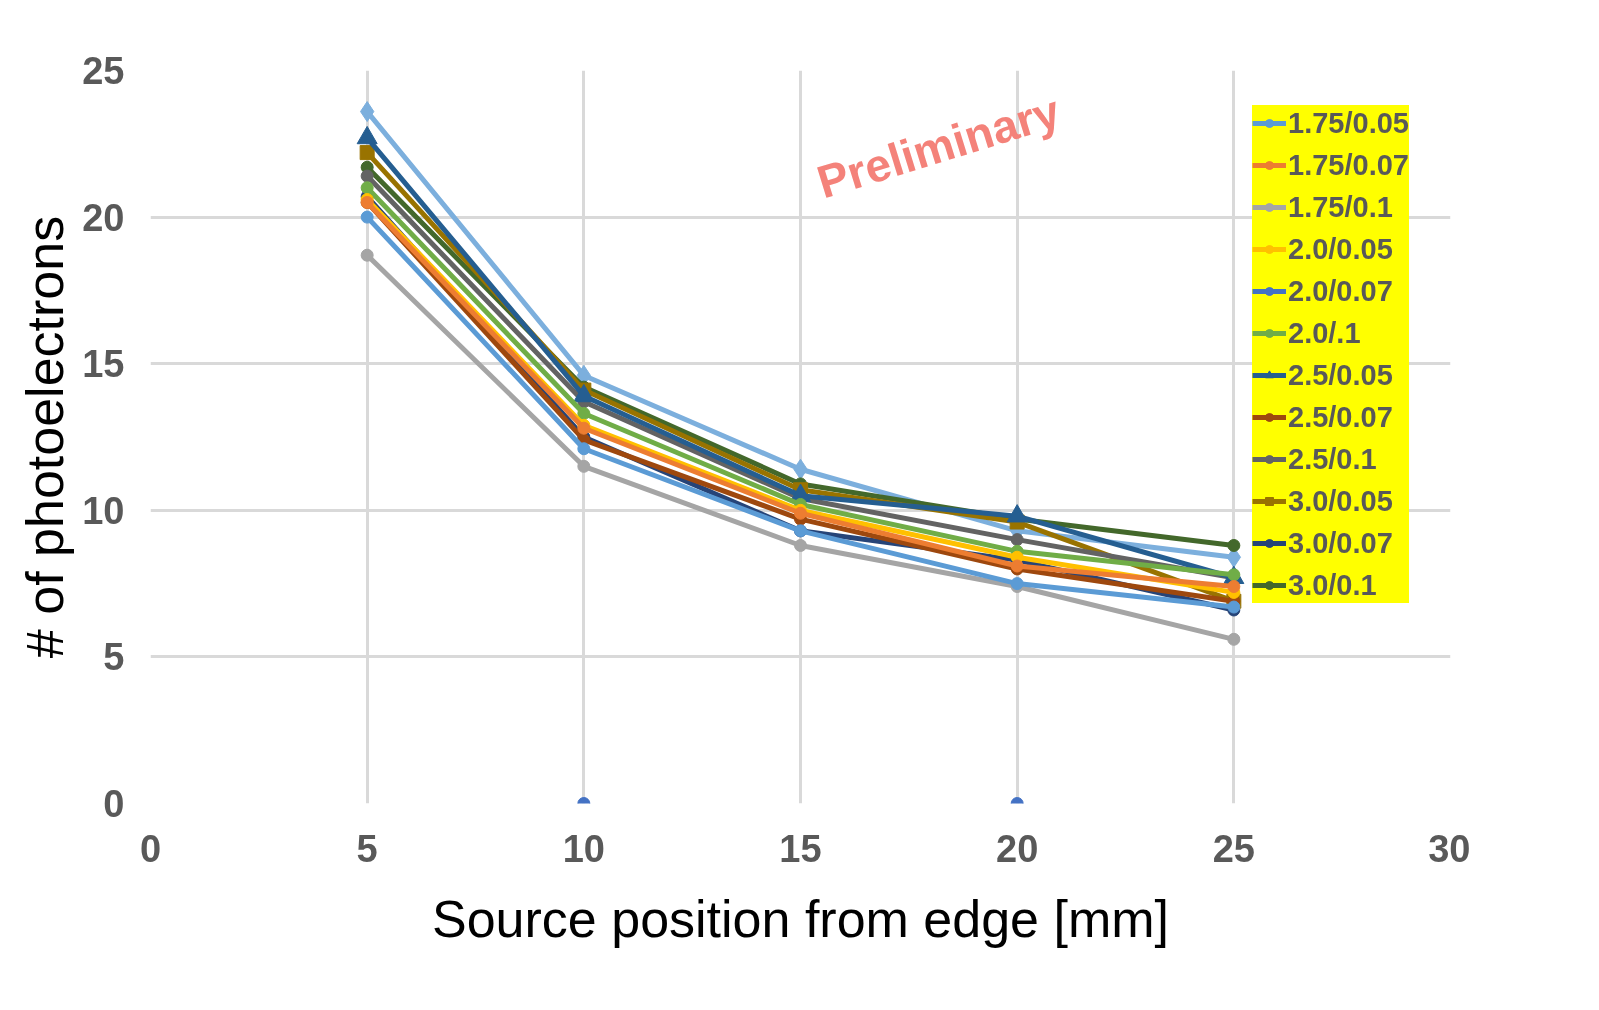 The height and width of the screenshot is (1010, 1599). Describe the element at coordinates (1340, 207) in the screenshot. I see `legend-label: 1.75/0.1` at that location.